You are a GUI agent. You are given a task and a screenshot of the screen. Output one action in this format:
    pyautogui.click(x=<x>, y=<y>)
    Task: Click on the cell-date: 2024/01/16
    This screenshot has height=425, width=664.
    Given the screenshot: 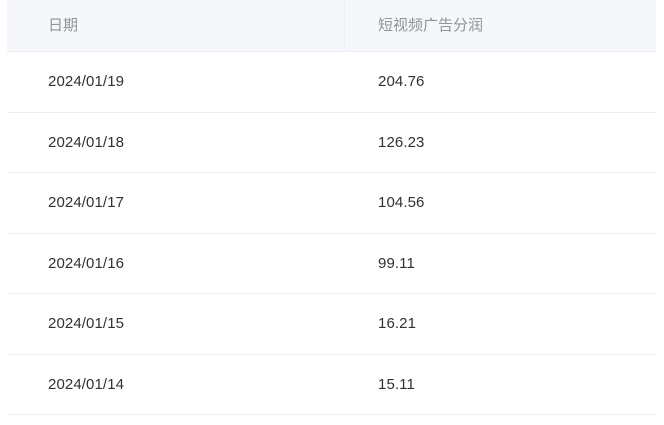 What is the action you would take?
    pyautogui.click(x=86, y=263)
    